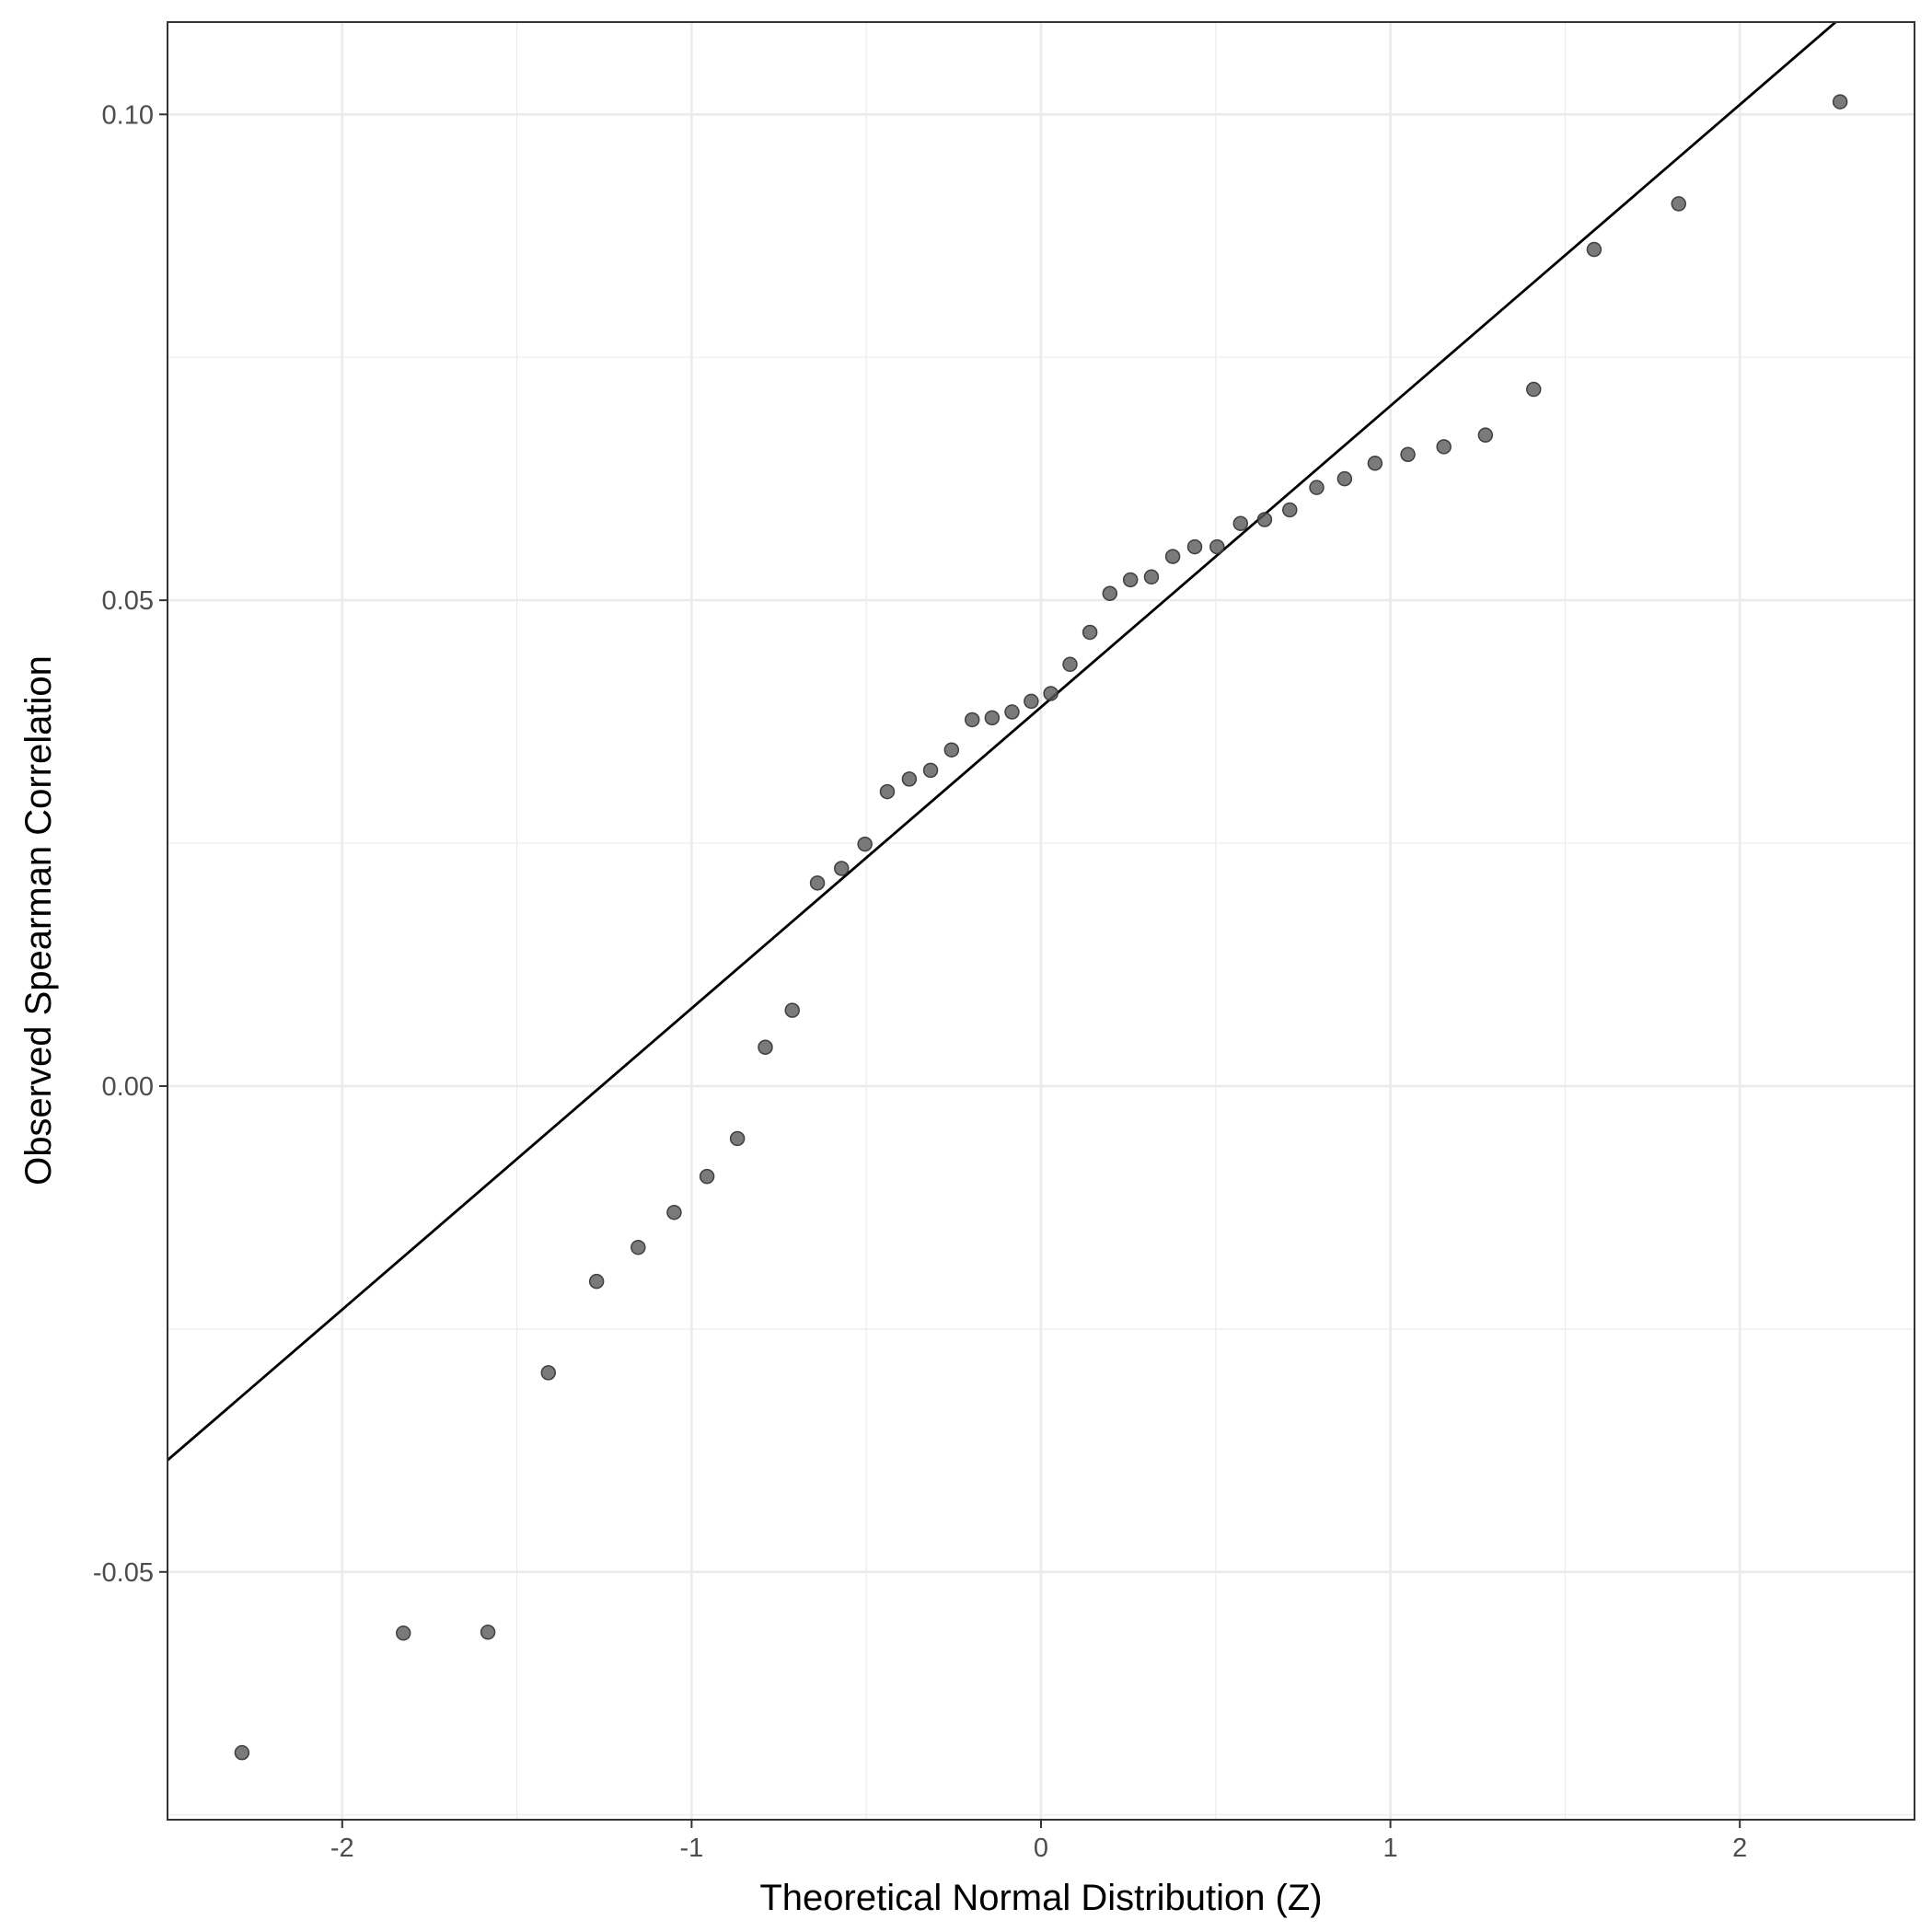 Image resolution: width=1932 pixels, height=1932 pixels. What do you see at coordinates (1041, 1849) in the screenshot?
I see `x-tick-label: 0` at bounding box center [1041, 1849].